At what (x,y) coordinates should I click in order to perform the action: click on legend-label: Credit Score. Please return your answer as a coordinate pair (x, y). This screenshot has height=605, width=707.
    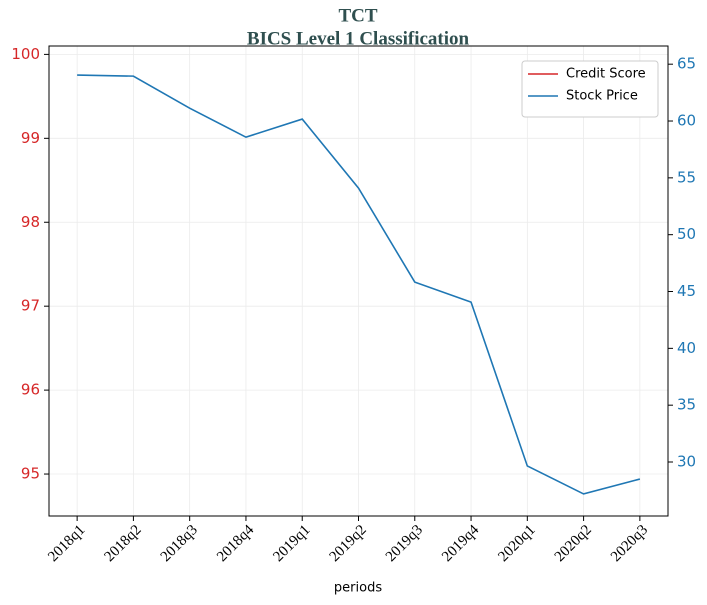
    Looking at the image, I should click on (606, 74).